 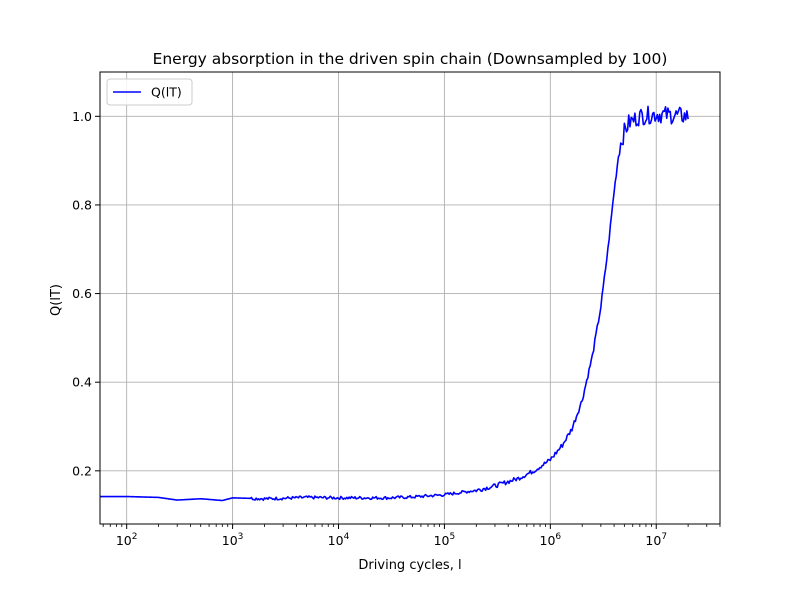 What do you see at coordinates (56, 300) in the screenshot?
I see `y-axis-label: Q(lT)` at bounding box center [56, 300].